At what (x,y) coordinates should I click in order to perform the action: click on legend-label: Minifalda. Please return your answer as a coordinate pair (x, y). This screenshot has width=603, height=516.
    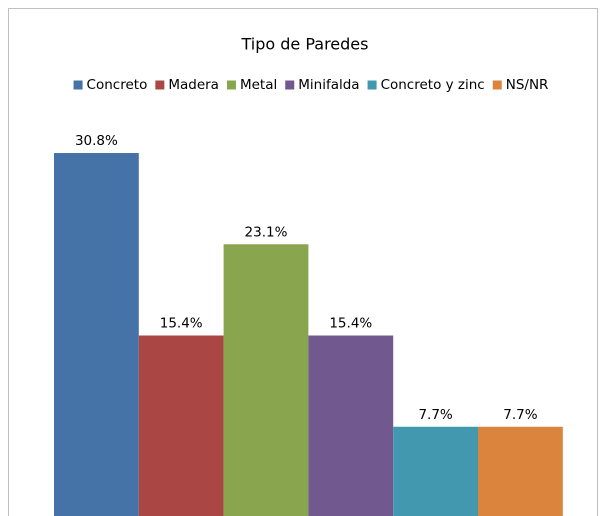
    Looking at the image, I should click on (328, 85).